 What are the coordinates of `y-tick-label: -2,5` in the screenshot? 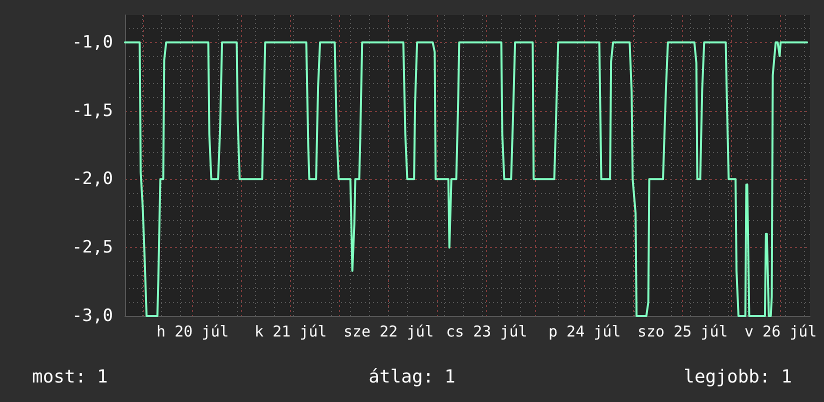 It's located at (92, 248).